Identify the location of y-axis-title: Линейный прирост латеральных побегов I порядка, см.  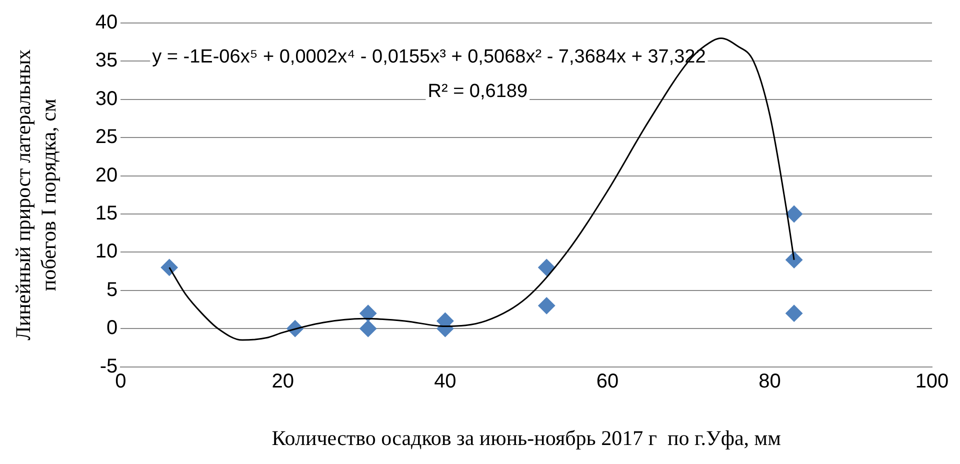
(35, 194).